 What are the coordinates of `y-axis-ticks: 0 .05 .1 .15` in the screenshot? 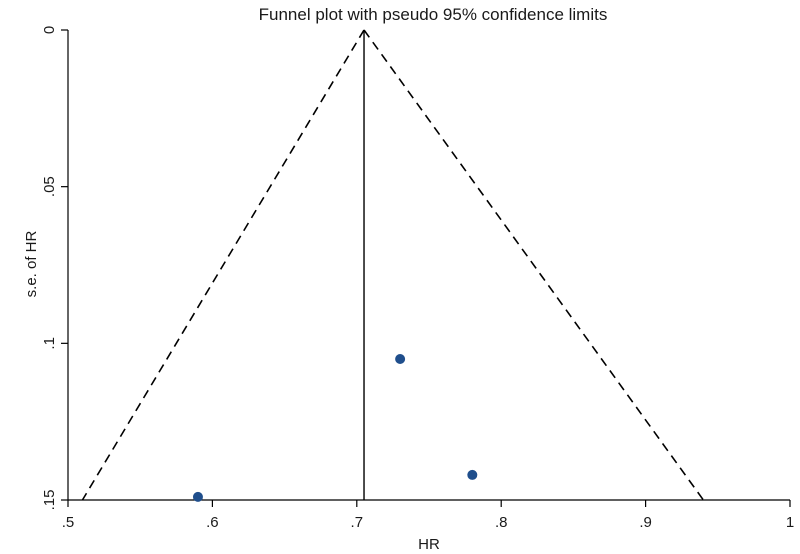 It's located at (54, 268).